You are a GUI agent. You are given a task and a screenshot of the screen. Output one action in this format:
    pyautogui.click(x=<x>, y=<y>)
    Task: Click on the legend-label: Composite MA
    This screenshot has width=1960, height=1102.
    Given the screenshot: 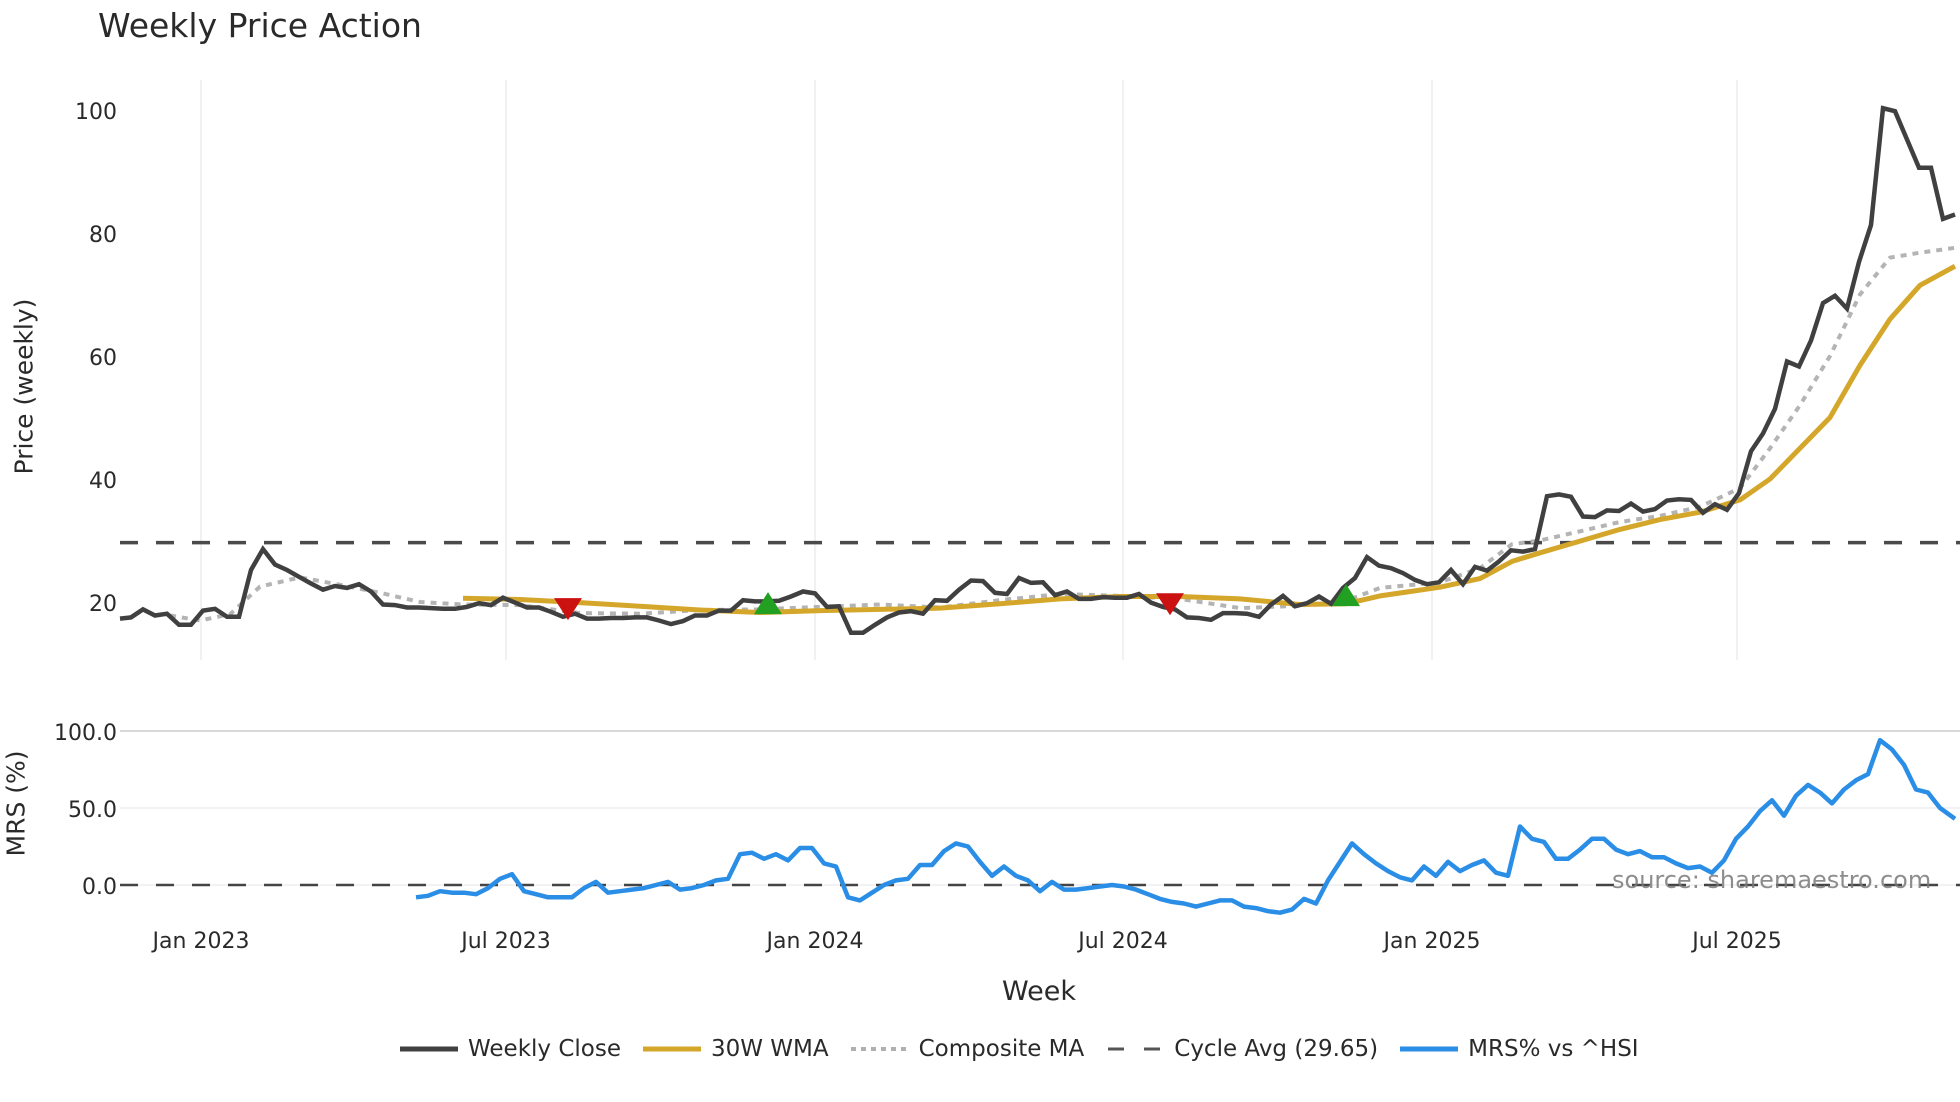 What is the action you would take?
    pyautogui.click(x=1001, y=1049)
    